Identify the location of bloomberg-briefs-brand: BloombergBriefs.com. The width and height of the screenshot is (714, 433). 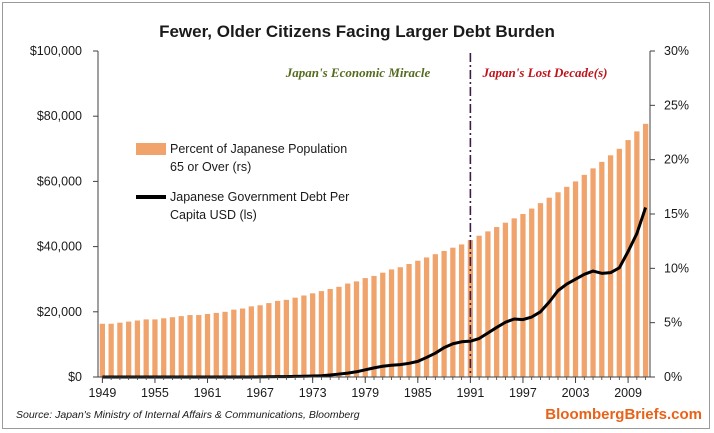
(623, 414).